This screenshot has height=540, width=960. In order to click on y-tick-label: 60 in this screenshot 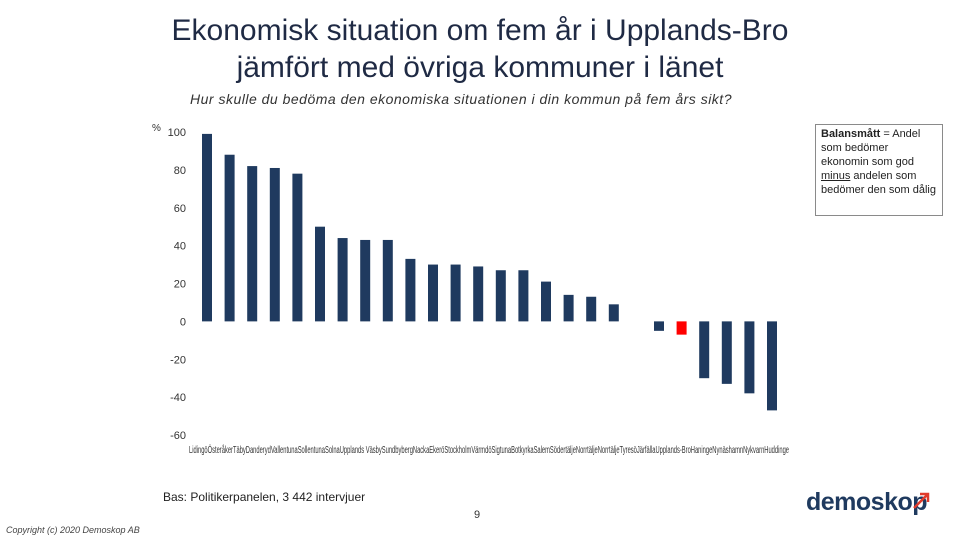, I will do `click(180, 209)`.